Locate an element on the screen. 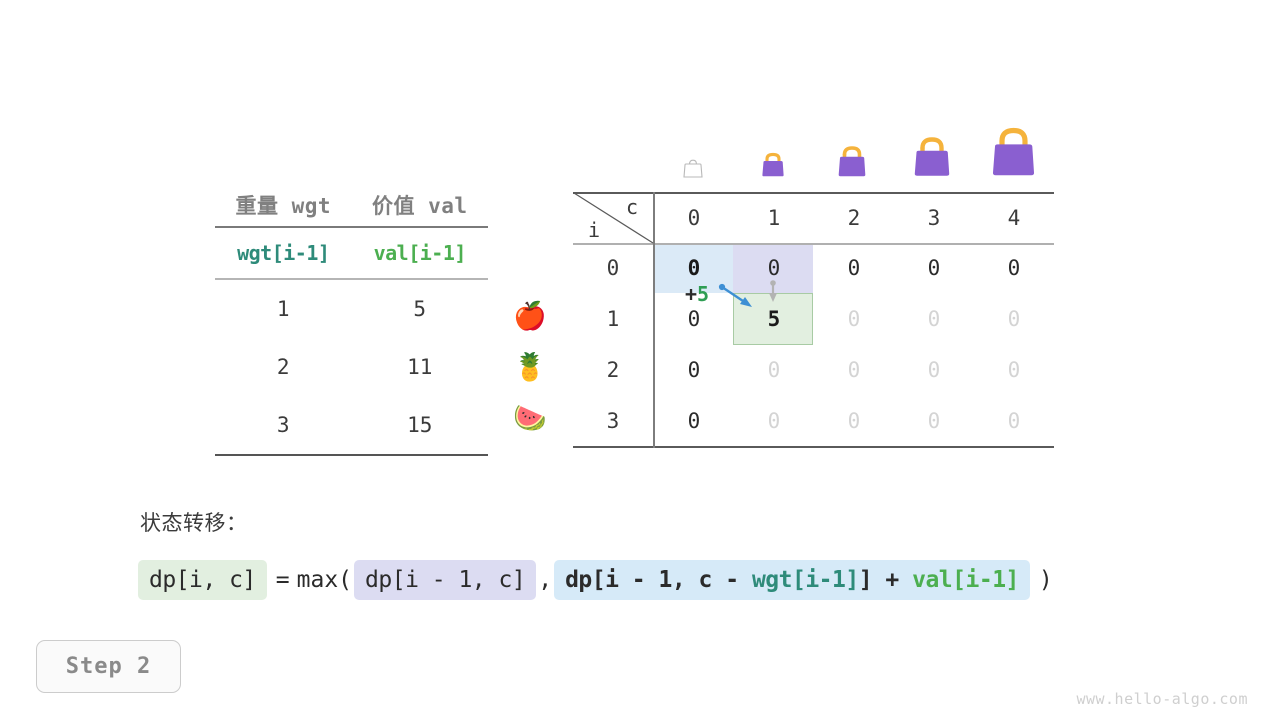 The height and width of the screenshot is (720, 1280). dp-cell-1-1: 5 is located at coordinates (774, 319).